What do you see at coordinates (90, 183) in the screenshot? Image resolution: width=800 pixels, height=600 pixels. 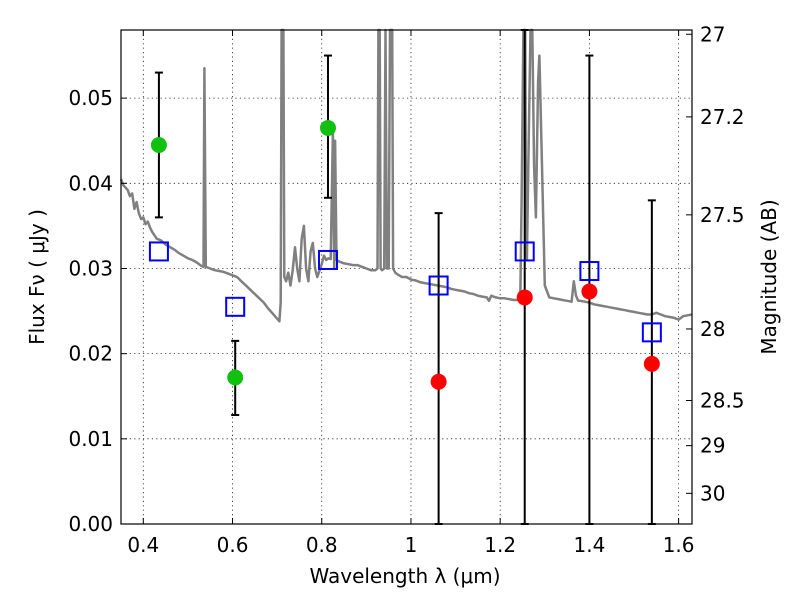 I see `y-tick-label: 0.04` at bounding box center [90, 183].